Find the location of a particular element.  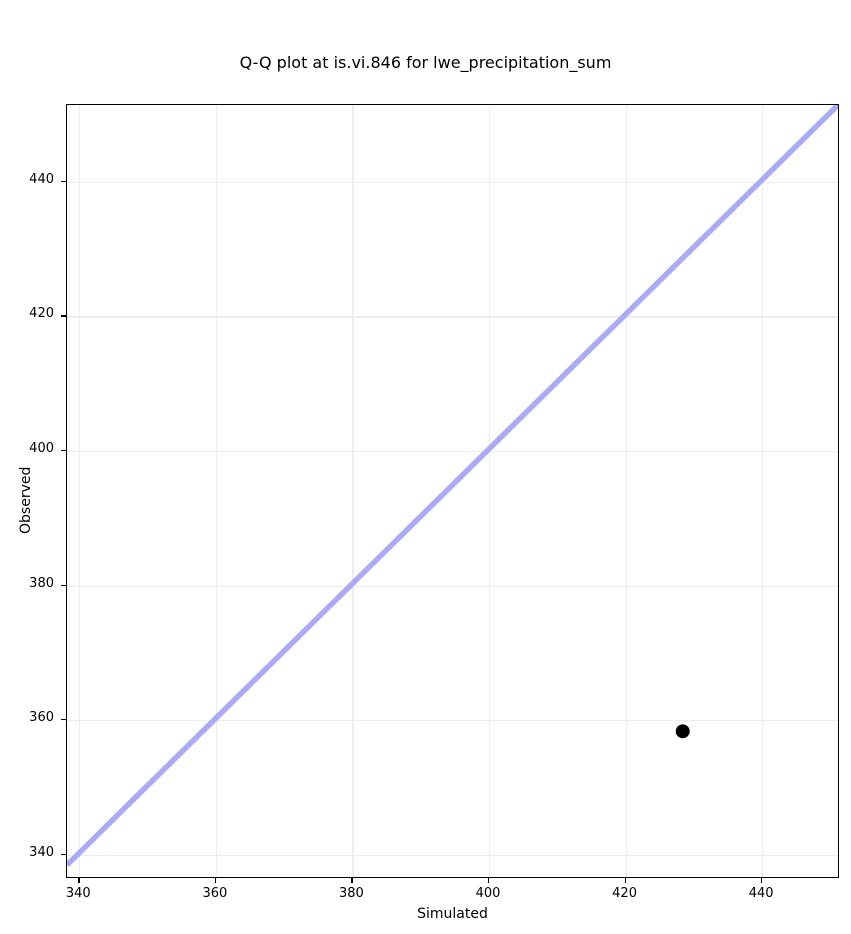

y-tick-label: 440 is located at coordinates (41, 179).